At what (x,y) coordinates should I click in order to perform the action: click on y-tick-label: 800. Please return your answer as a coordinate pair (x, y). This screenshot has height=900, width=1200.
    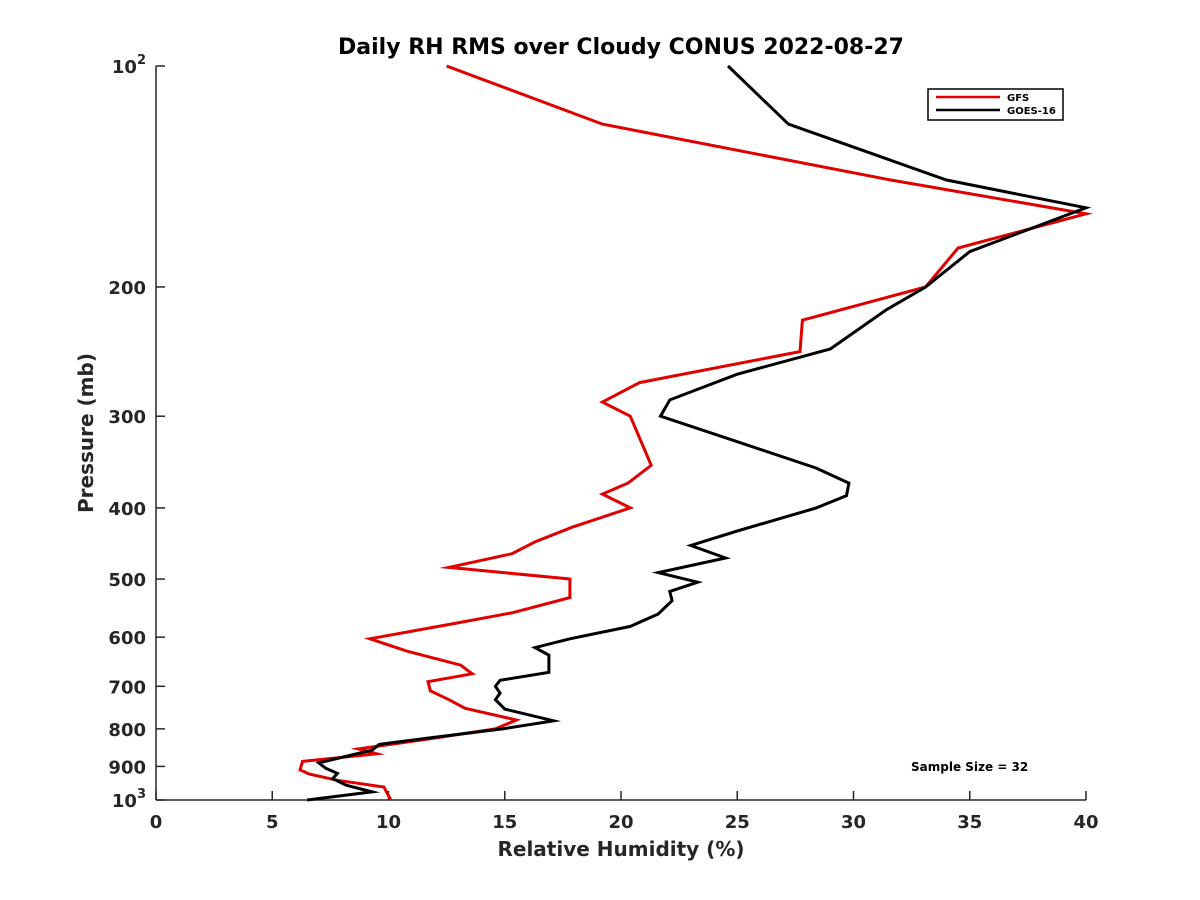
    Looking at the image, I should click on (127, 730).